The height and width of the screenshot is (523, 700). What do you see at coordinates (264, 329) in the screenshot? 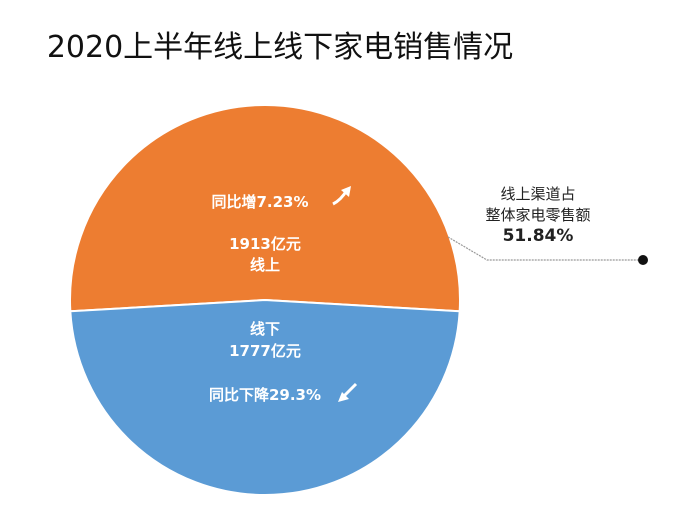
I see `offline-name-label: 线下` at bounding box center [264, 329].